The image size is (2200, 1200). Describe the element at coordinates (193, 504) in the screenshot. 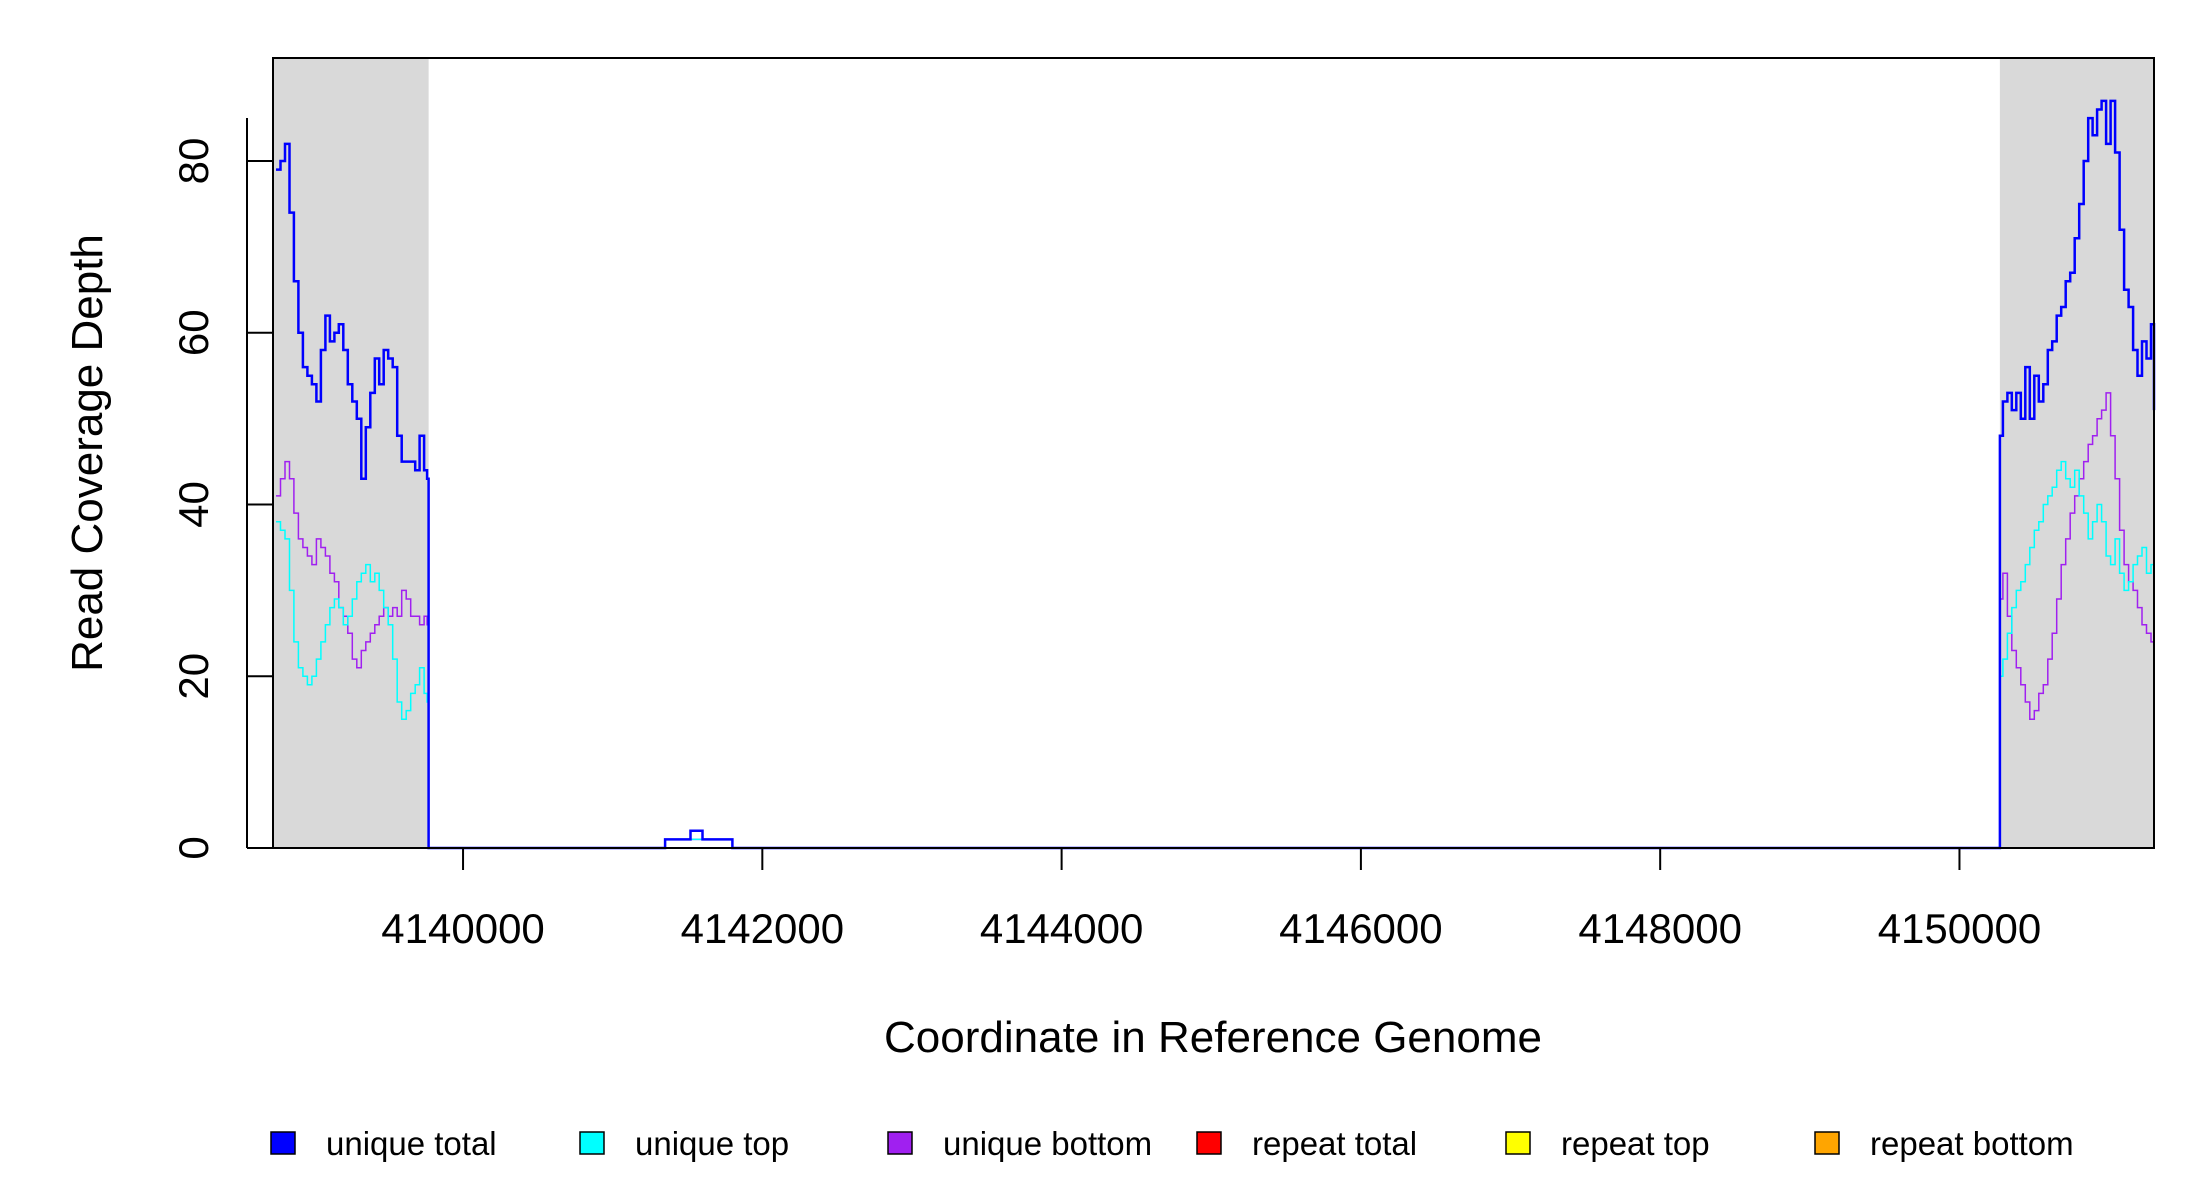

I see `y-tick-label: 40` at that location.